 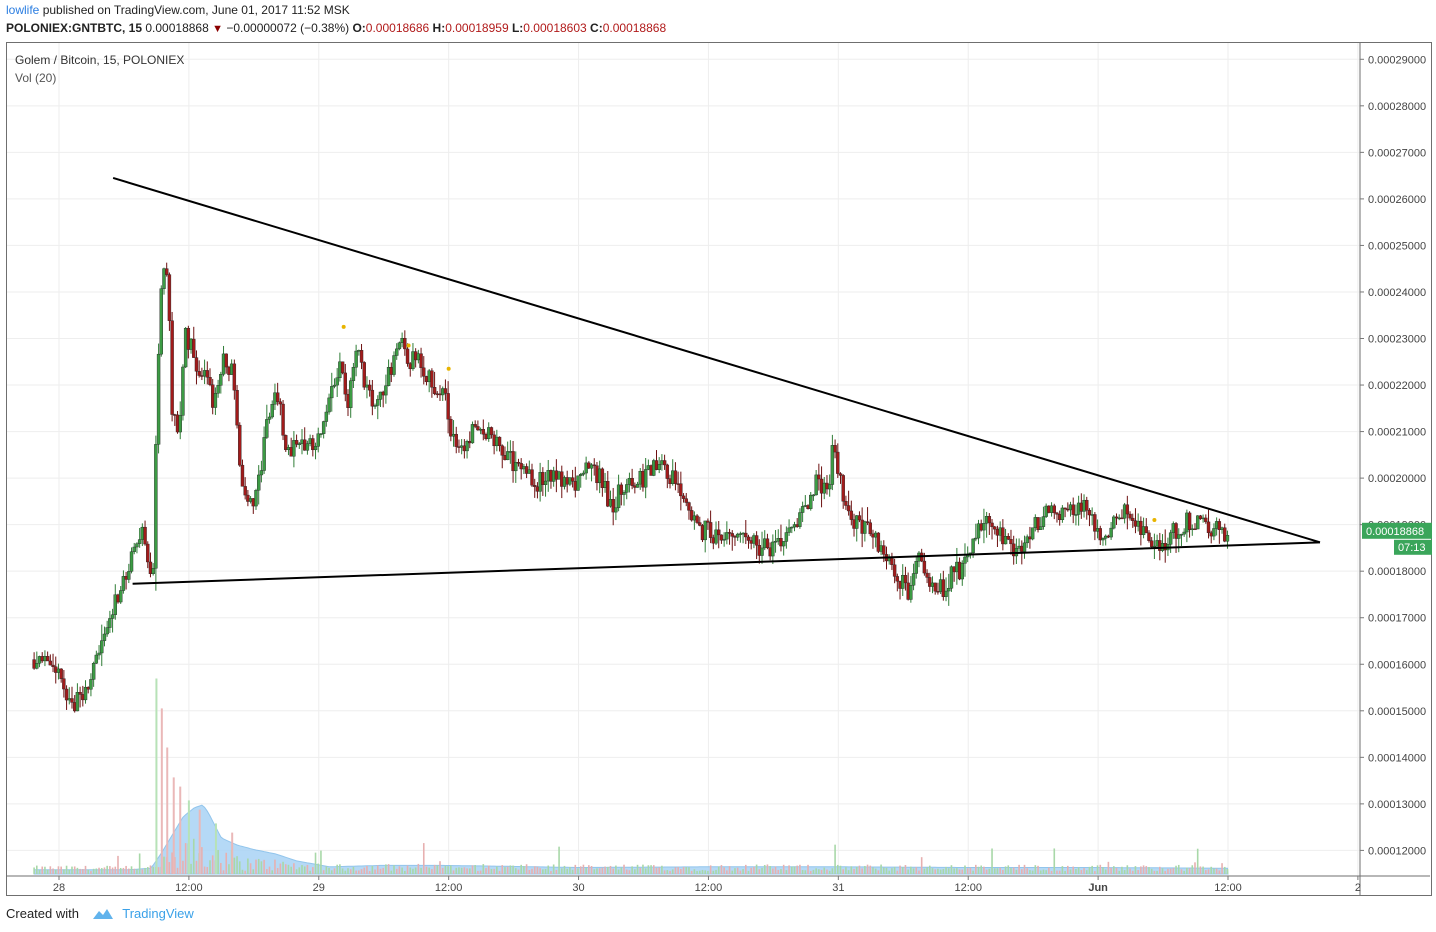 What do you see at coordinates (100, 913) in the screenshot?
I see `footer: Created with TradingView` at bounding box center [100, 913].